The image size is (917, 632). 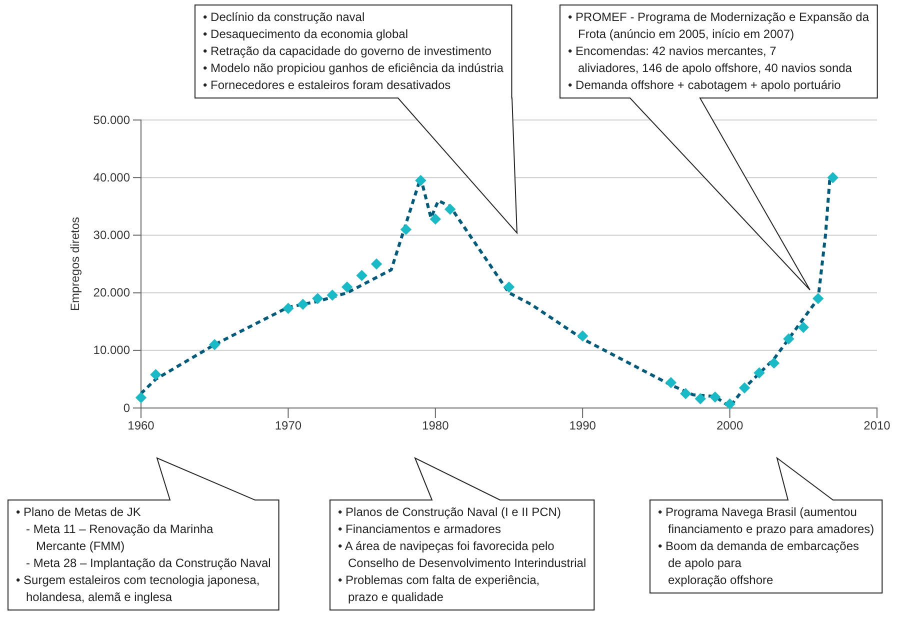 I want to click on text: • PROMEF - Programa de Modernização e Expansão da Frota (anúncio em 2005, início em 2007) • Encomendas: 42 navios mercantes, 7 aliviadores, 146 de apolo offshore, 40 navios sonda • Demanda offshore + cabotagem + apolo portuário, so click(x=719, y=51).